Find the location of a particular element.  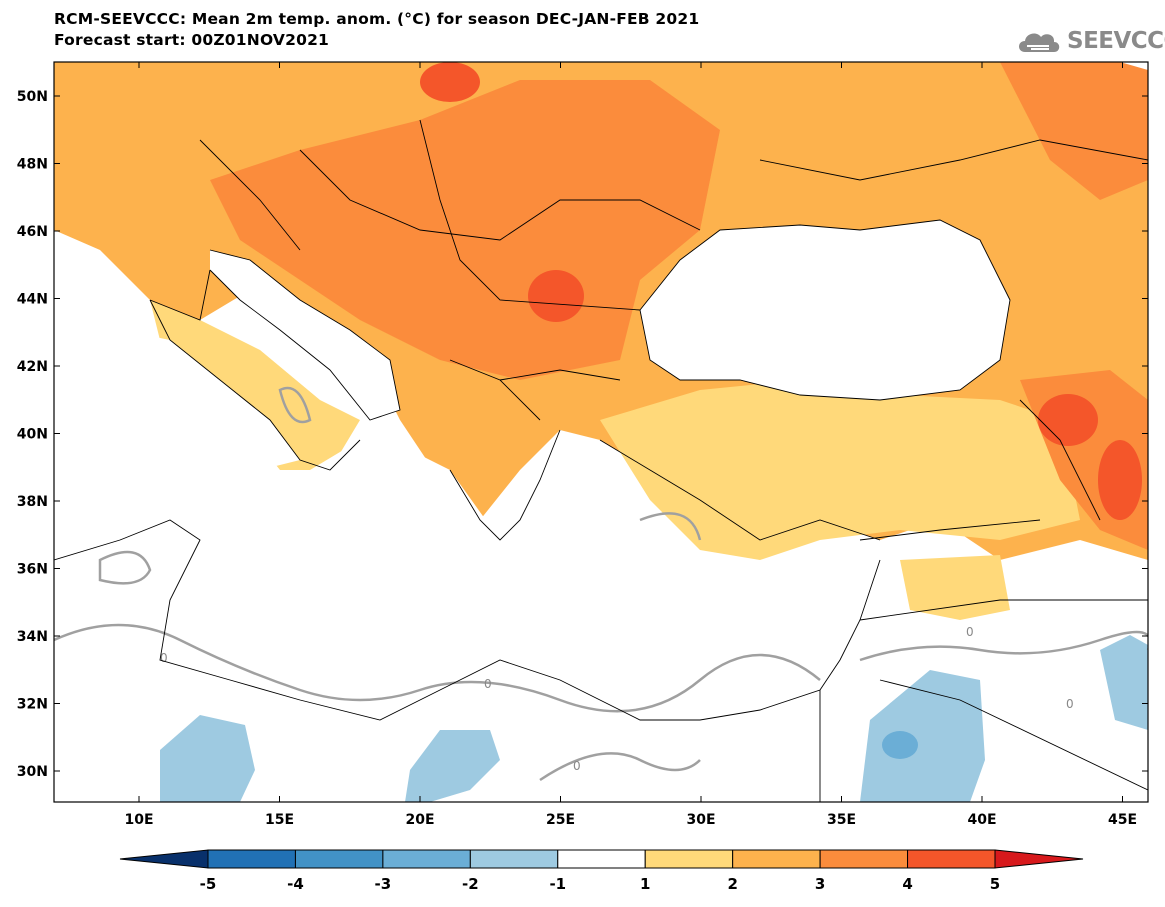

colorbar-label: -2 is located at coordinates (470, 884).